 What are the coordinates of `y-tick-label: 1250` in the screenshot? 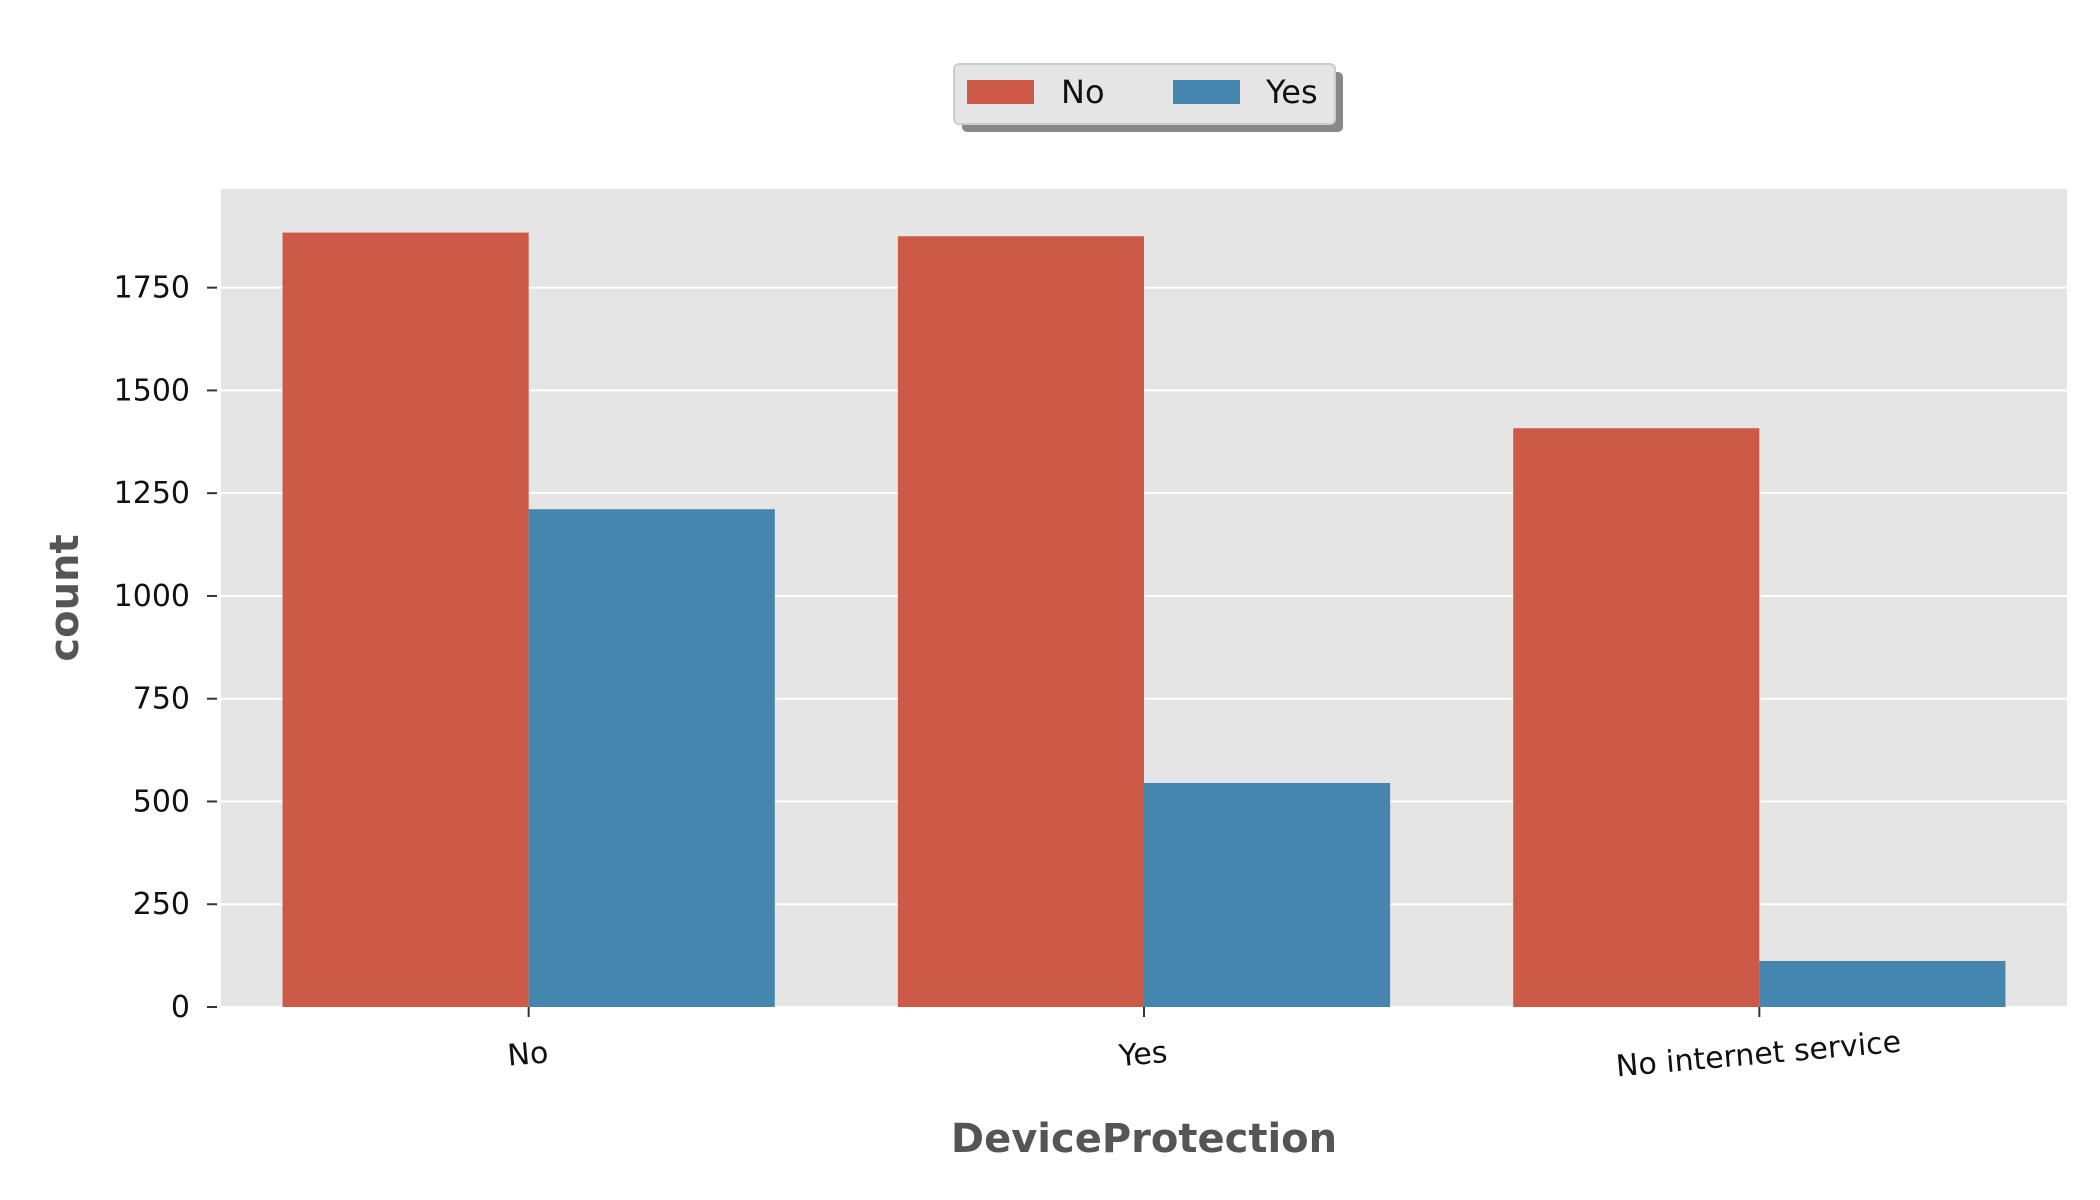 It's located at (152, 493).